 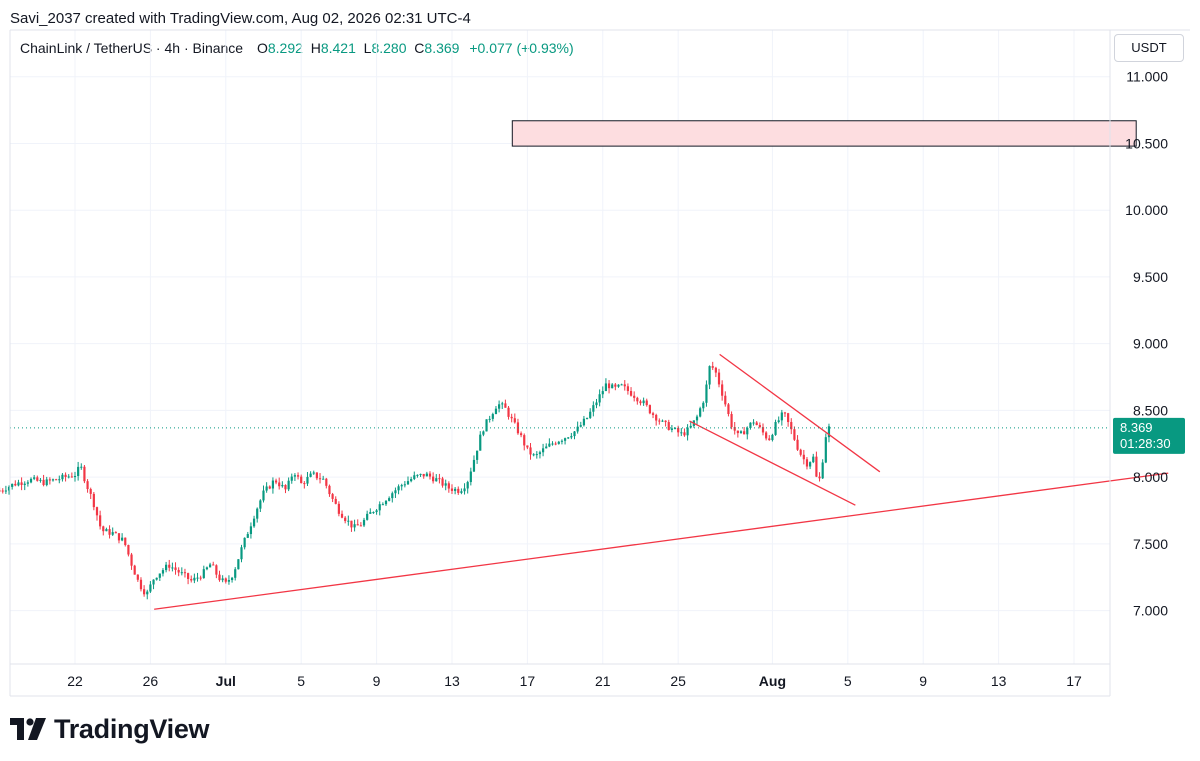 What do you see at coordinates (75, 681) in the screenshot?
I see `time-tick-label: 22` at bounding box center [75, 681].